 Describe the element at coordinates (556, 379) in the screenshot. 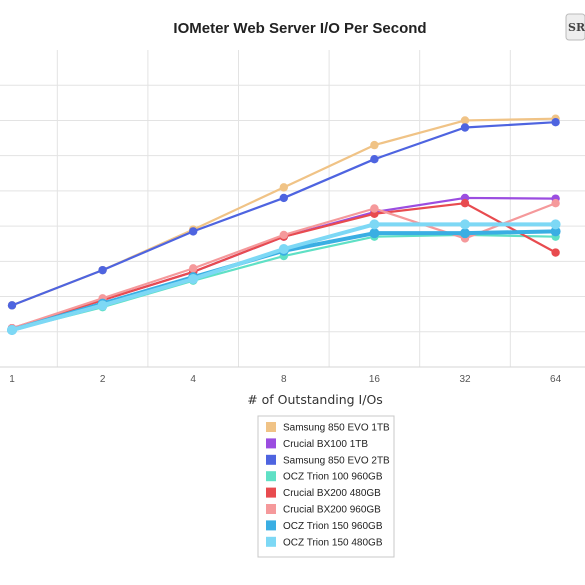

I see `x-tick-label: 64` at that location.